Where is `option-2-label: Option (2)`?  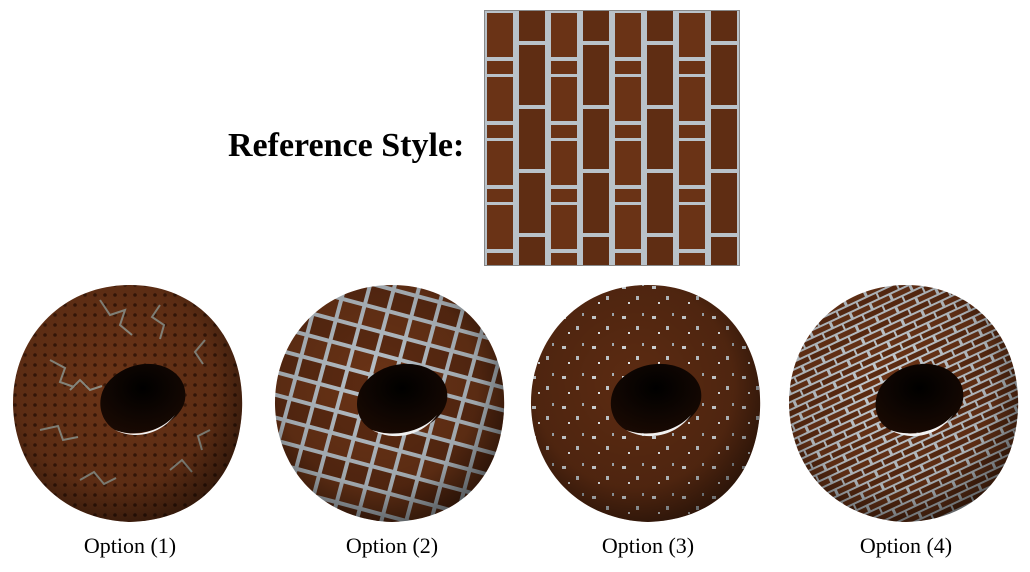 option-2-label: Option (2) is located at coordinates (392, 545).